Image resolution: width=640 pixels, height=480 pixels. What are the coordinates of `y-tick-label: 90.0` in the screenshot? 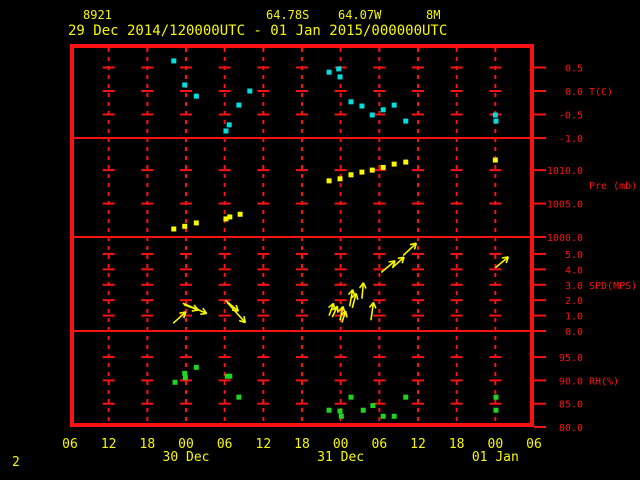 It's located at (571, 381).